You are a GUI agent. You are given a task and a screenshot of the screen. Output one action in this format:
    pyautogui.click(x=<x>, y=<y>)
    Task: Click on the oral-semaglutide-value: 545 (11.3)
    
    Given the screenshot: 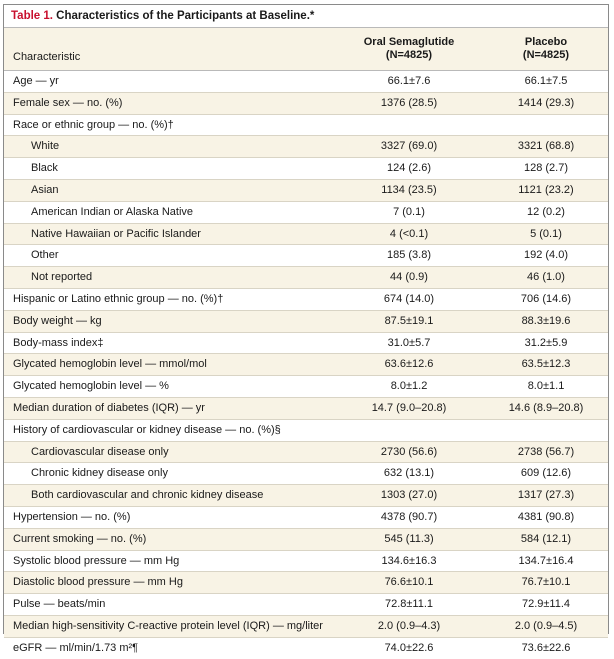 What is the action you would take?
    pyautogui.click(x=409, y=538)
    